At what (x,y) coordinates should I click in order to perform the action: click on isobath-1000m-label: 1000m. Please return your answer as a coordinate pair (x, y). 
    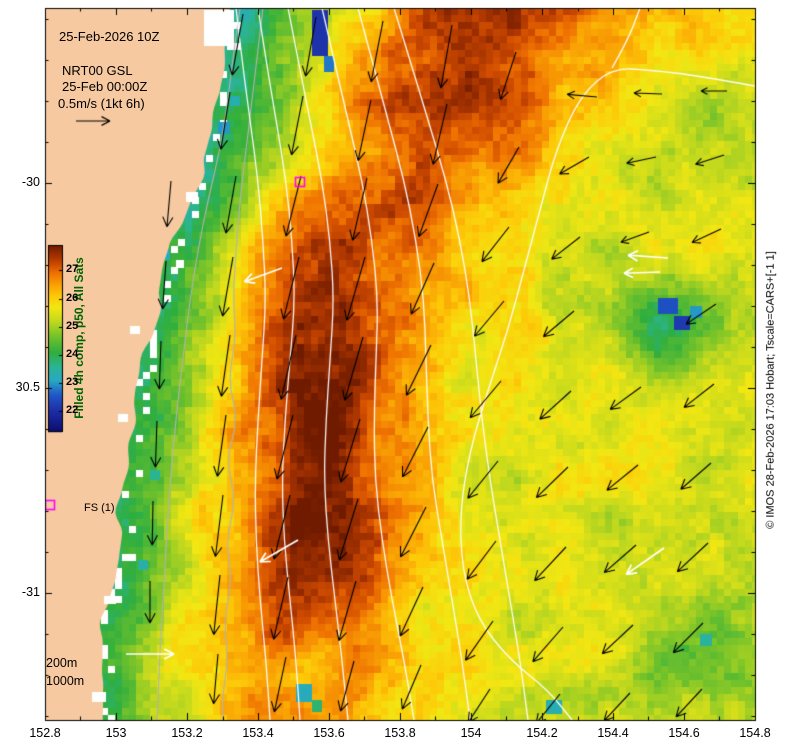
    Looking at the image, I should click on (65, 681).